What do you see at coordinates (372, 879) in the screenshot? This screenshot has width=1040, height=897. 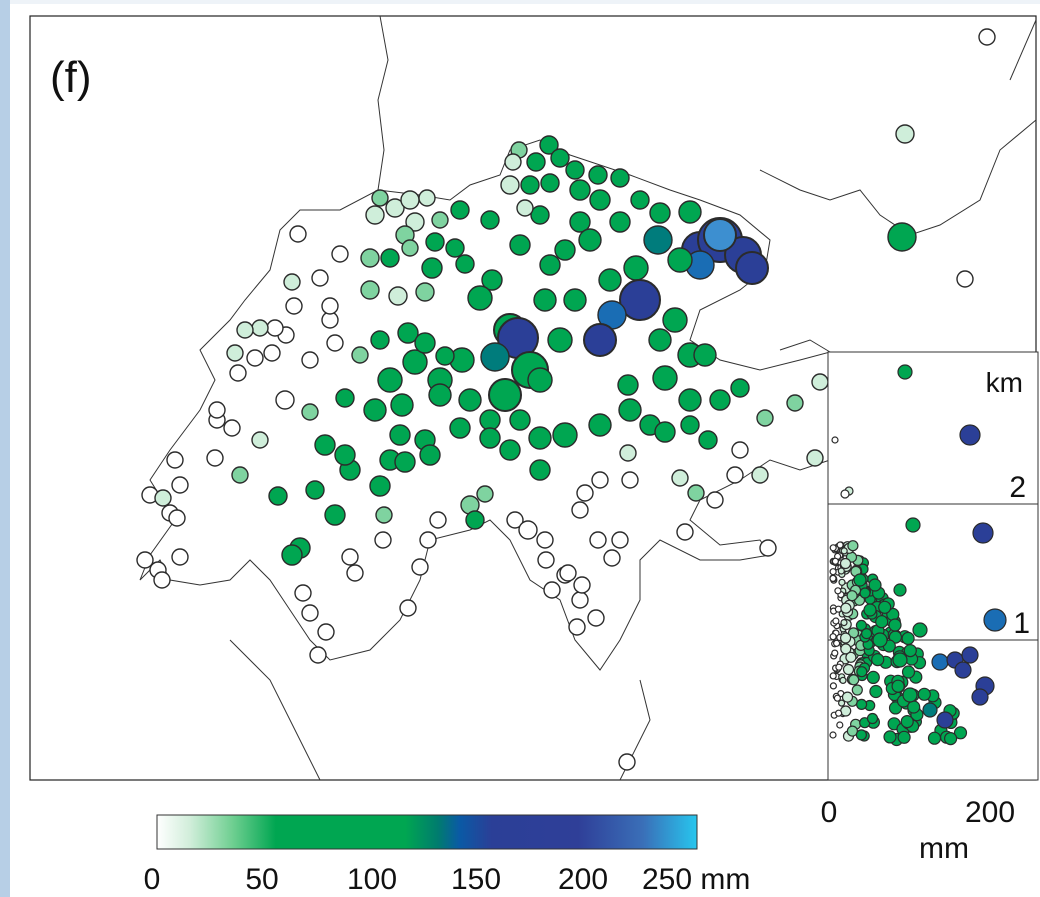 I see `colorbar-tick-100: 100` at bounding box center [372, 879].